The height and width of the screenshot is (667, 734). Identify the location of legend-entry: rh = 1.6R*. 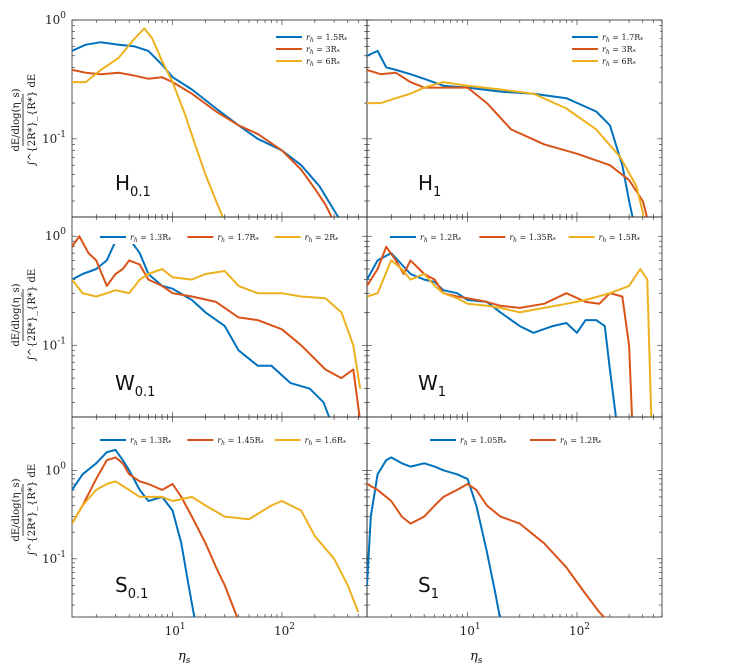
(325, 441).